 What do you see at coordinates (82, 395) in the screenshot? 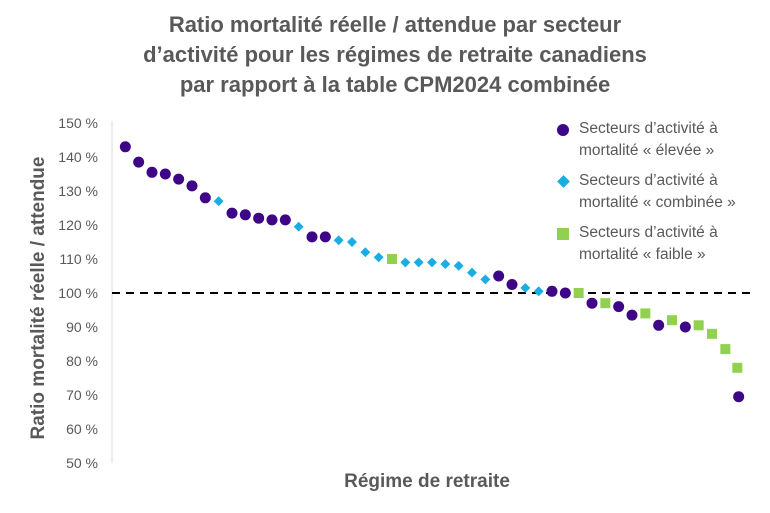
I see `y-tick-label: 70 %` at bounding box center [82, 395].